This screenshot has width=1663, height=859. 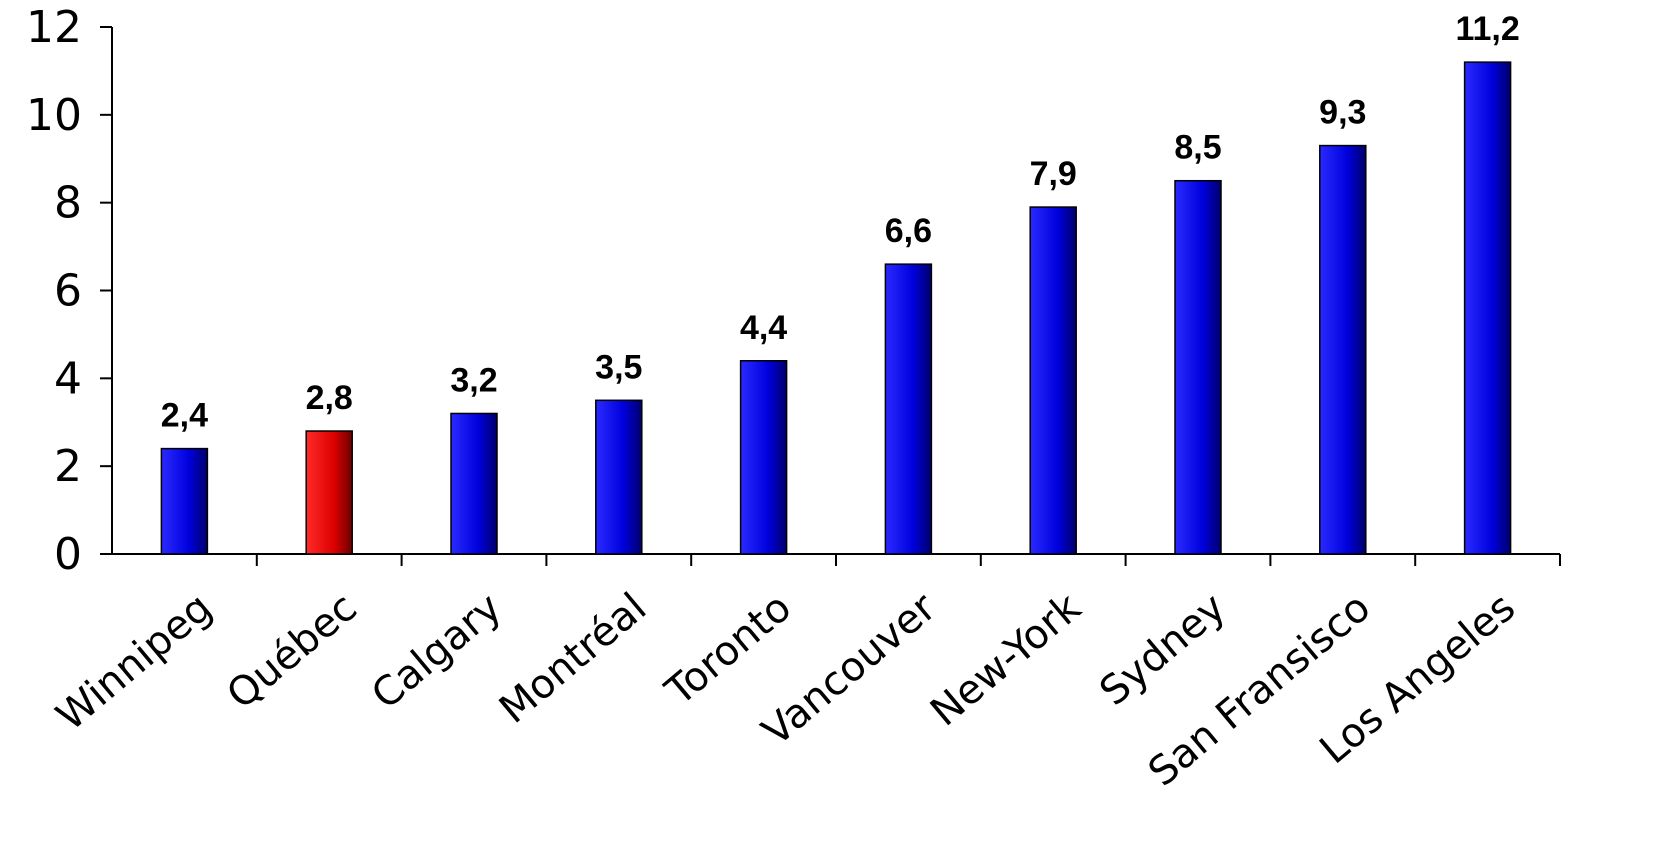 I want to click on x-tick-label: New-York, so click(x=1006, y=660).